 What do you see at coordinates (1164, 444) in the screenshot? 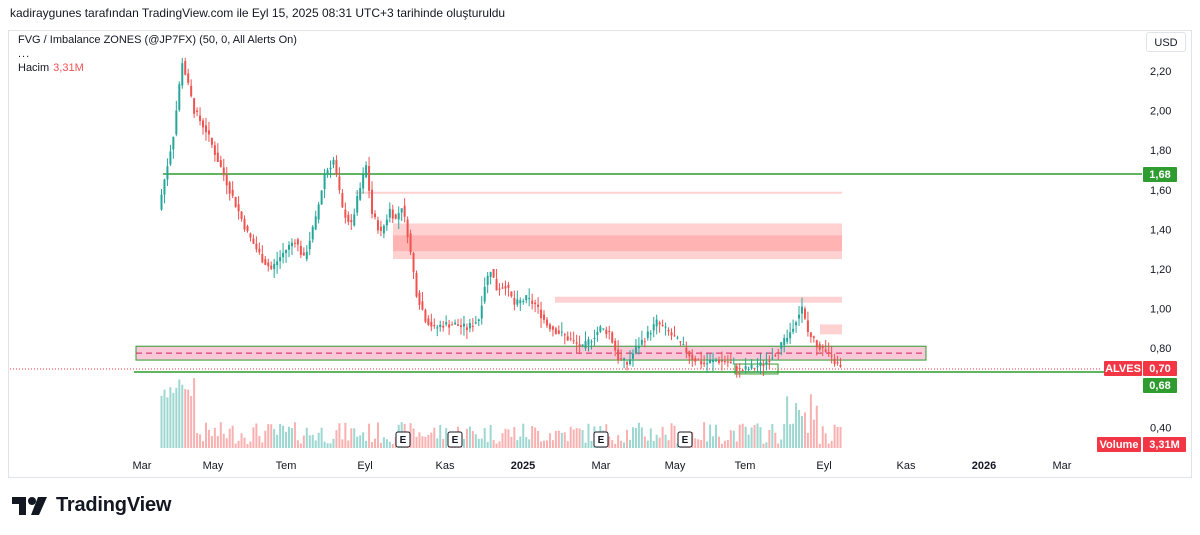
I see `volume-value-tag: 3,31M` at bounding box center [1164, 444].